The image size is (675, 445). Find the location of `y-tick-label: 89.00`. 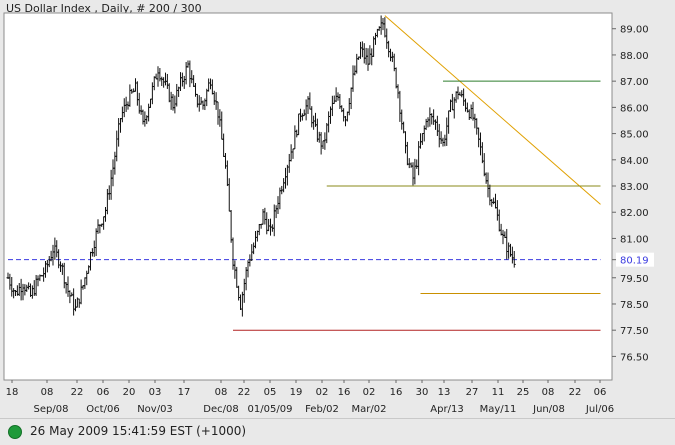

y-tick-label: 89.00 is located at coordinates (634, 30).